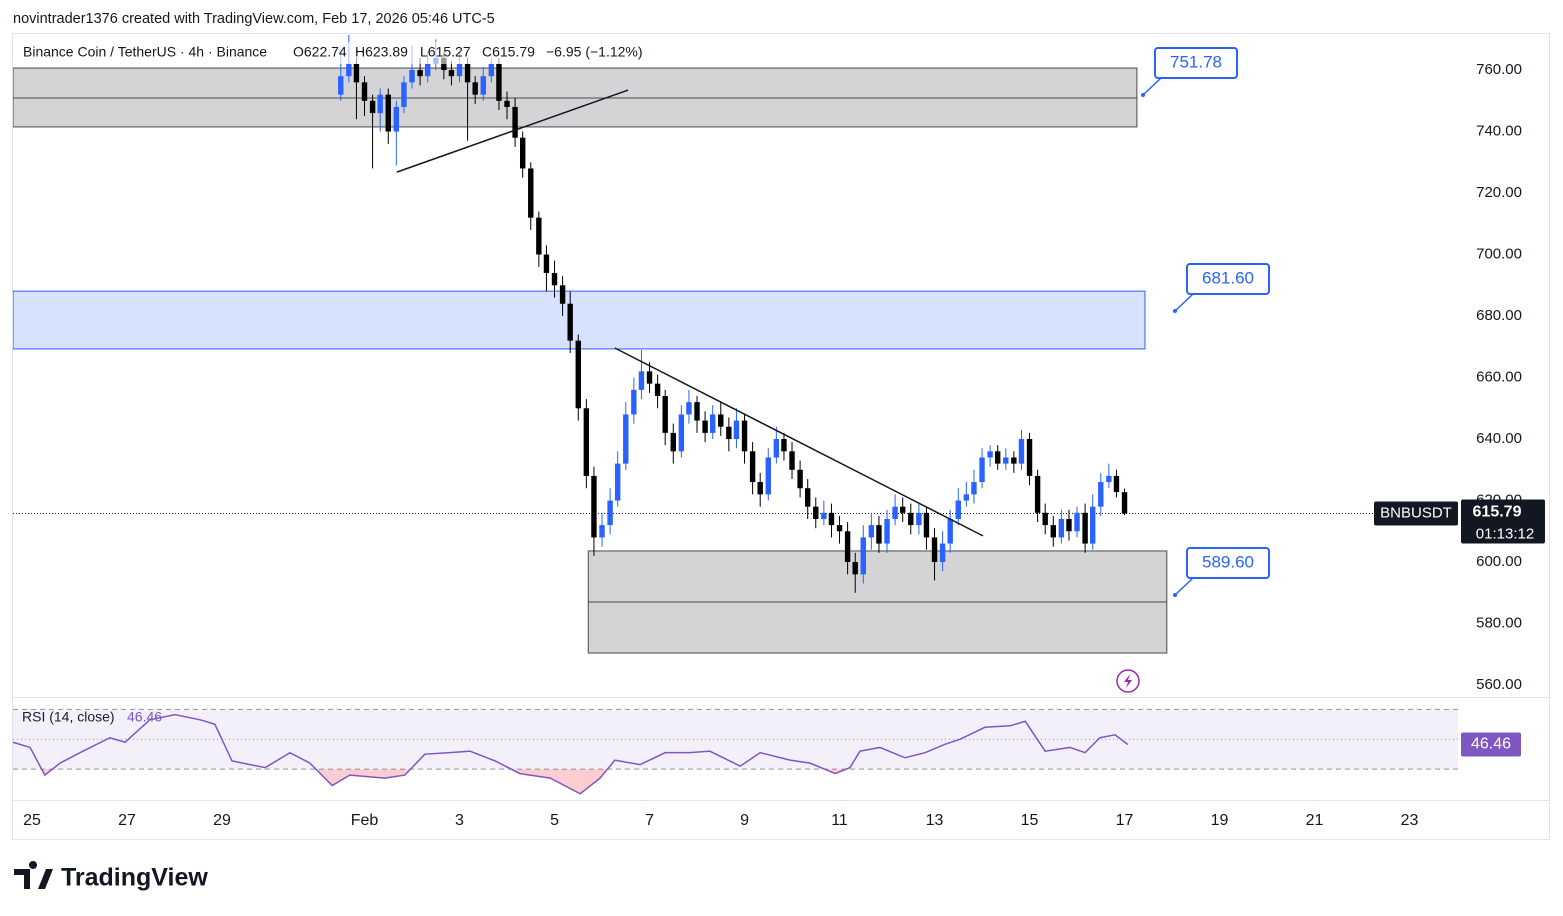 The image size is (1563, 916). I want to click on x-tick-label: 27, so click(127, 820).